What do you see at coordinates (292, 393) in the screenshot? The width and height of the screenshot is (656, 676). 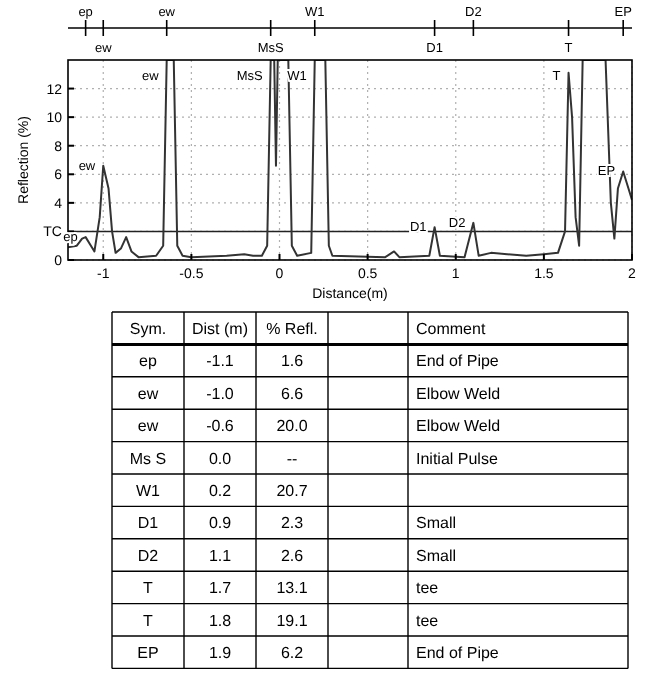 I see `text: 6.6` at bounding box center [292, 393].